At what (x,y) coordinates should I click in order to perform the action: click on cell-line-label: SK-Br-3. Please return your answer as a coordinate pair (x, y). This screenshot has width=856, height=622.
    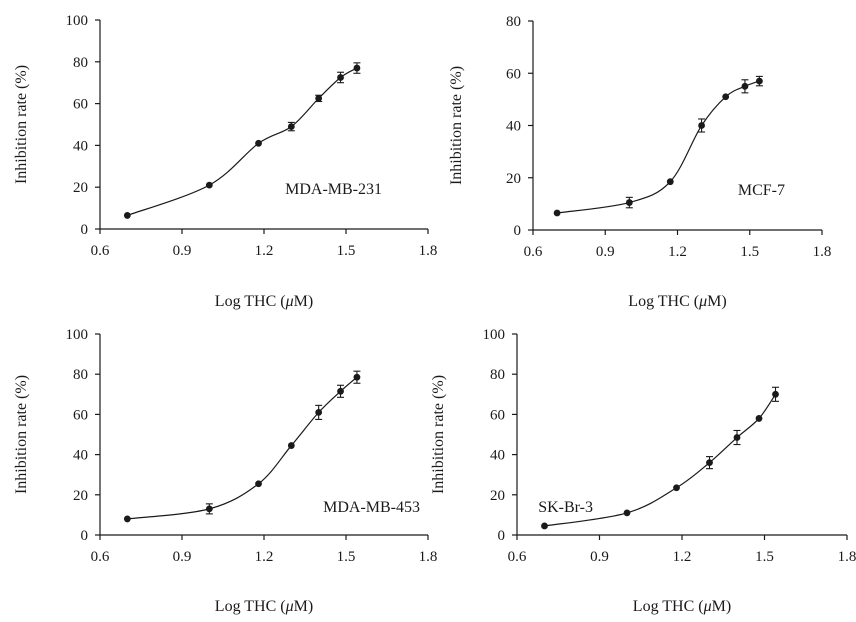
    Looking at the image, I should click on (565, 507).